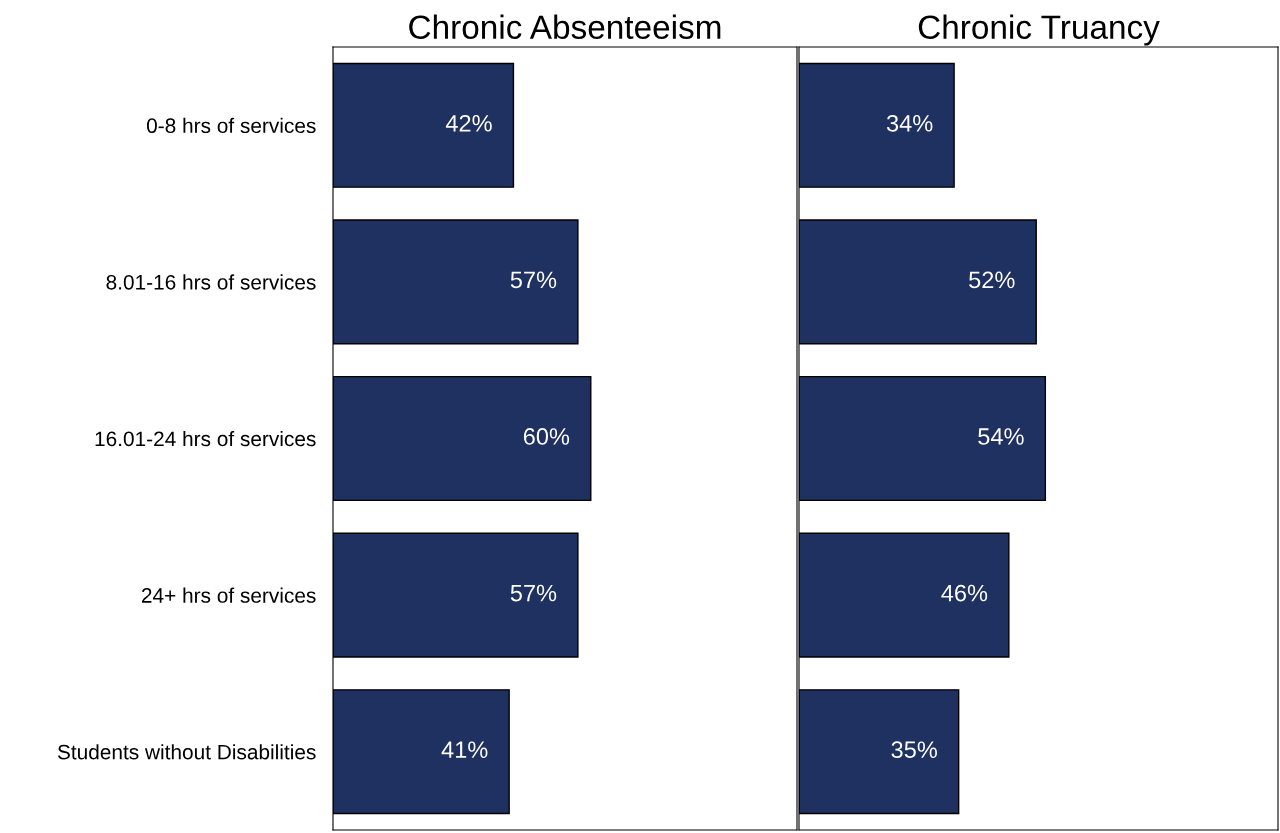 The width and height of the screenshot is (1280, 833). Describe the element at coordinates (909, 123) in the screenshot. I see `data-label: 34%` at that location.